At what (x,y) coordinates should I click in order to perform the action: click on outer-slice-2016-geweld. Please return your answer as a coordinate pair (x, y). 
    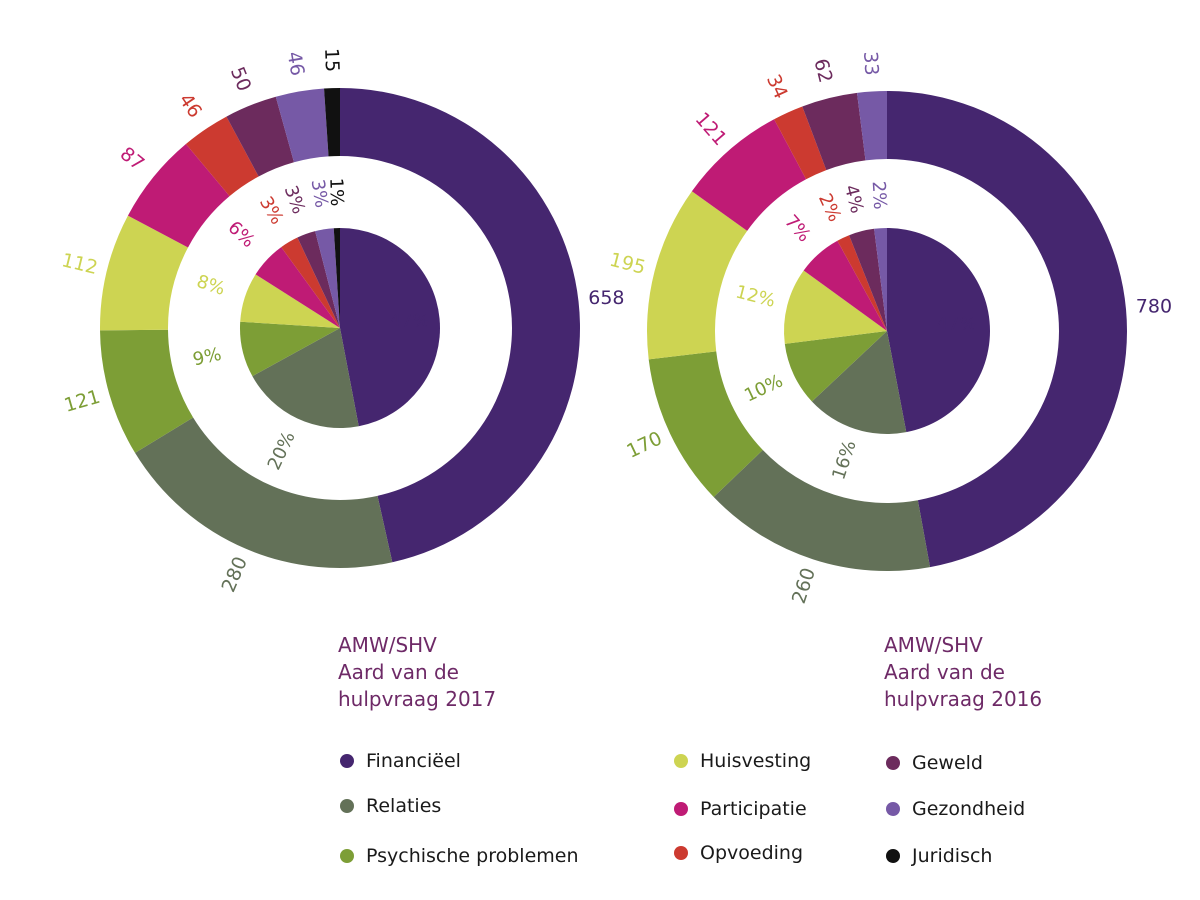
    Looking at the image, I should click on (834, 131).